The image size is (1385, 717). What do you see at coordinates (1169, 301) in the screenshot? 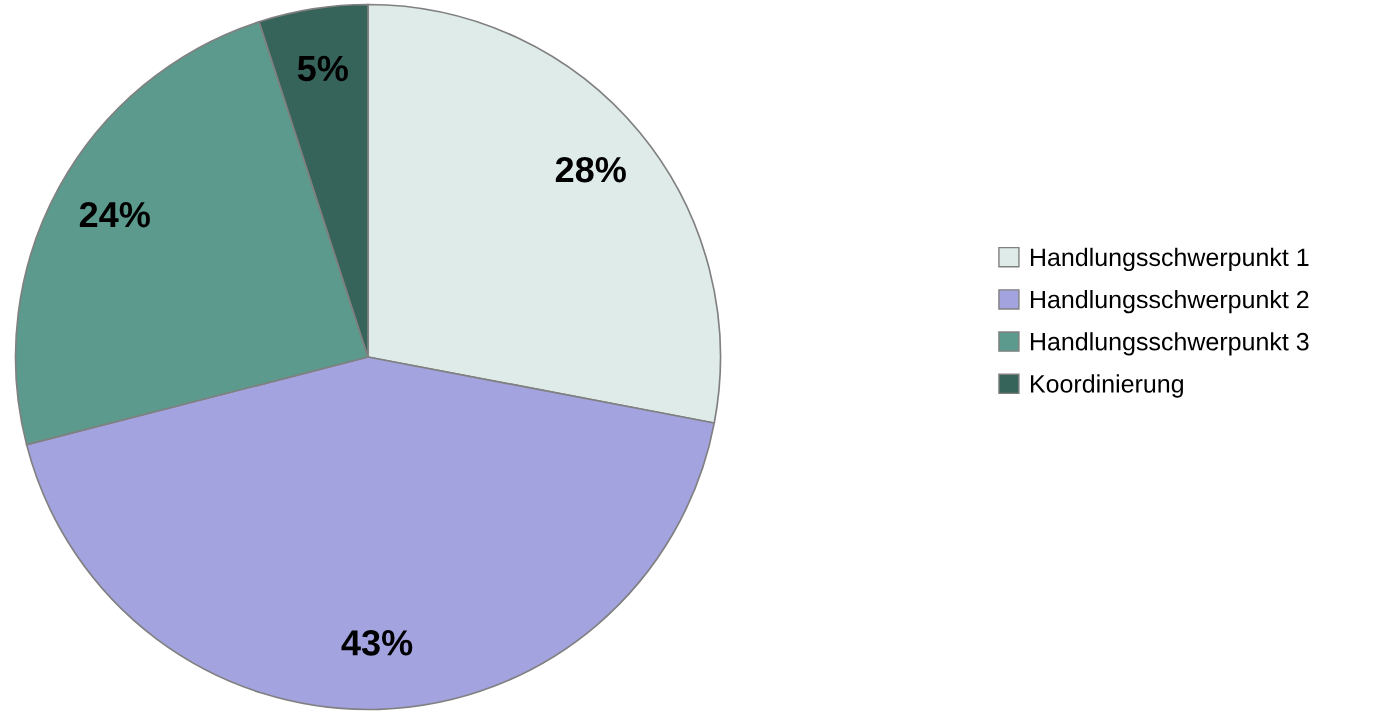
I see `legend-label: Handlungsschwerpunkt 2` at bounding box center [1169, 301].